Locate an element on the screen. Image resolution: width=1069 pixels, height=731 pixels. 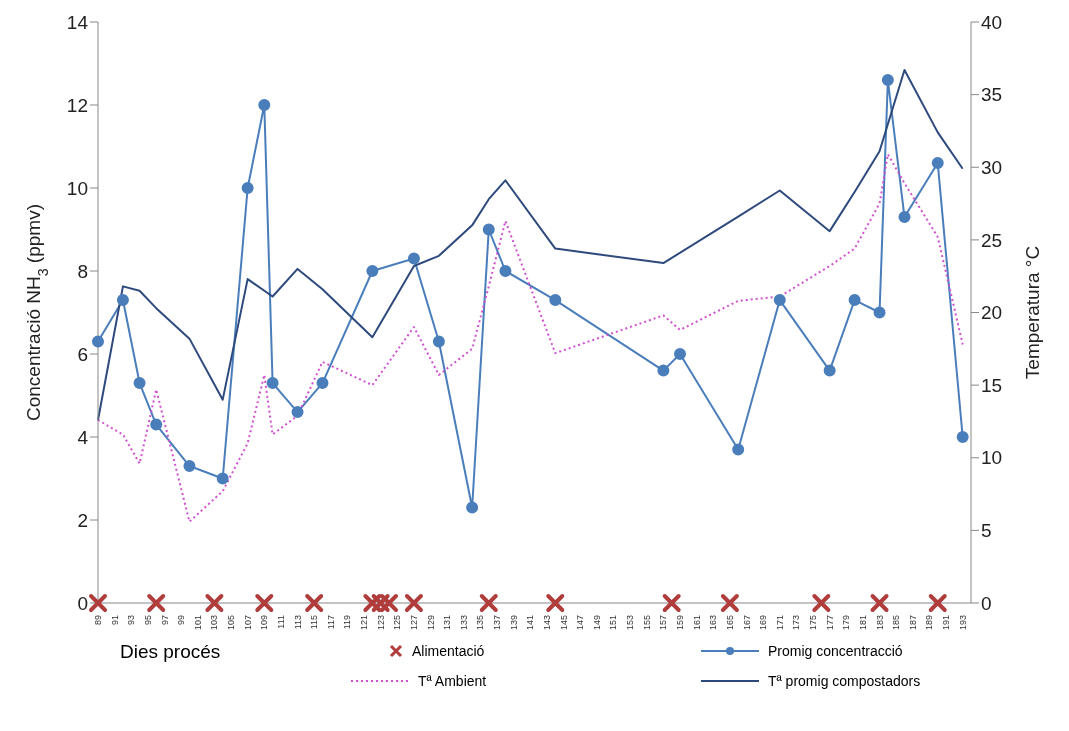
x-tick-label: 107 is located at coordinates (247, 623).